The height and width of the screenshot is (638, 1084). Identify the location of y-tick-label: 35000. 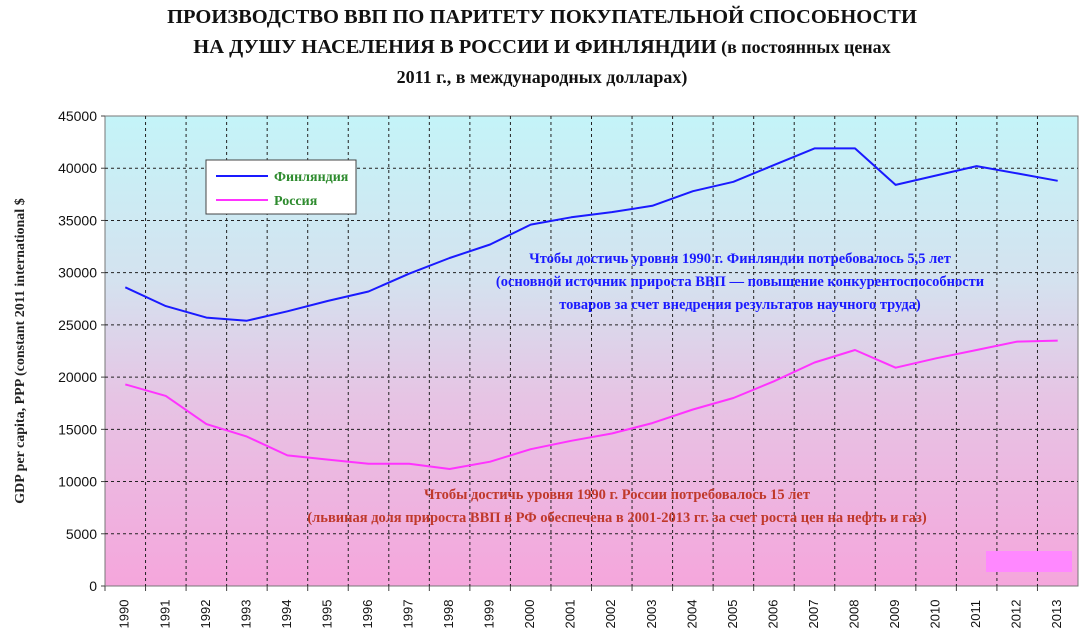
(77, 220).